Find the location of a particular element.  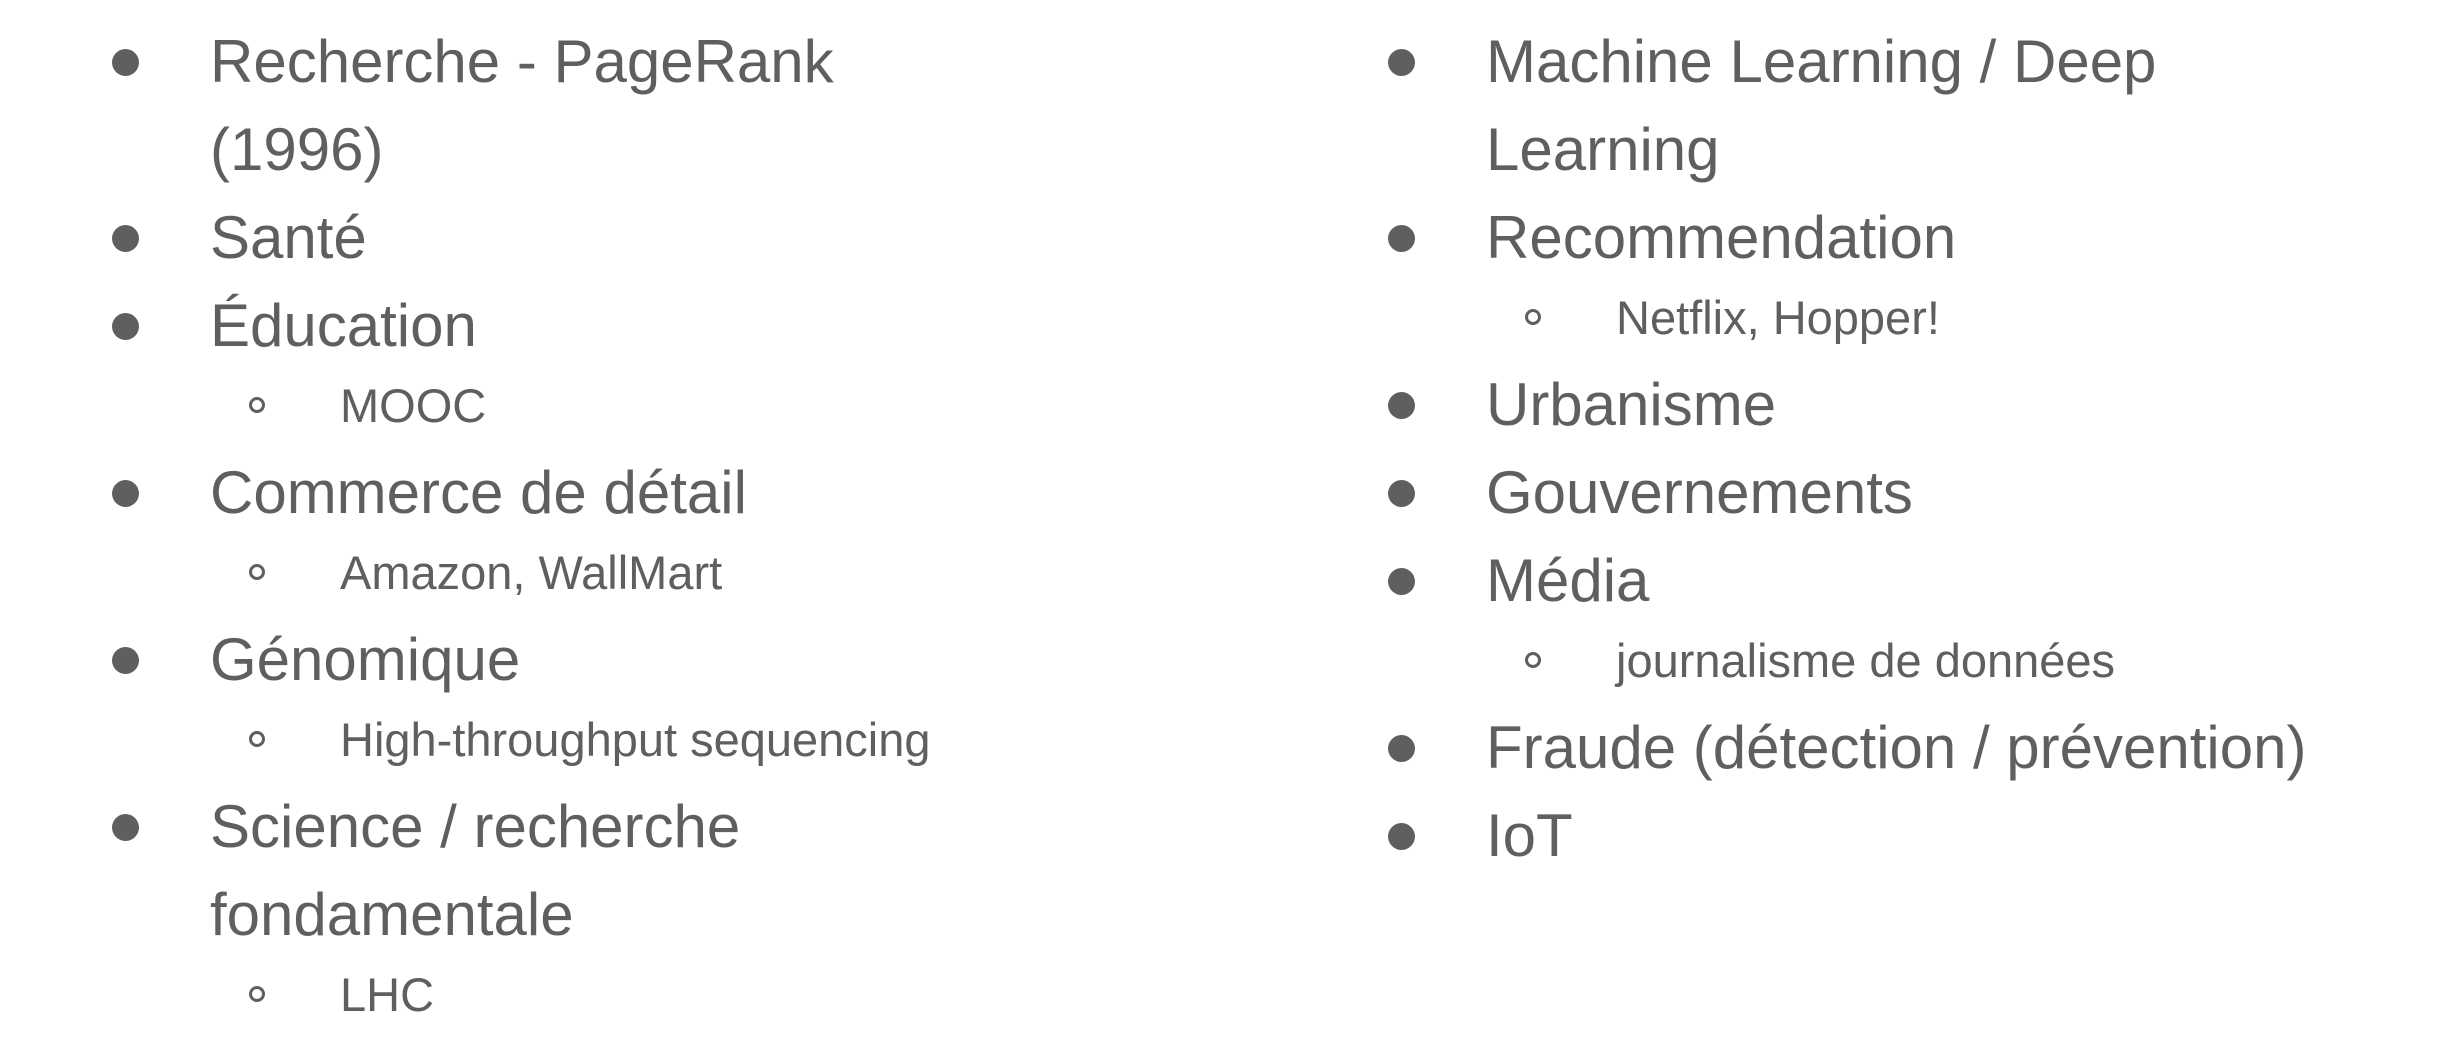

list-item-recommendation: Recommendation is located at coordinates (1838, 238).